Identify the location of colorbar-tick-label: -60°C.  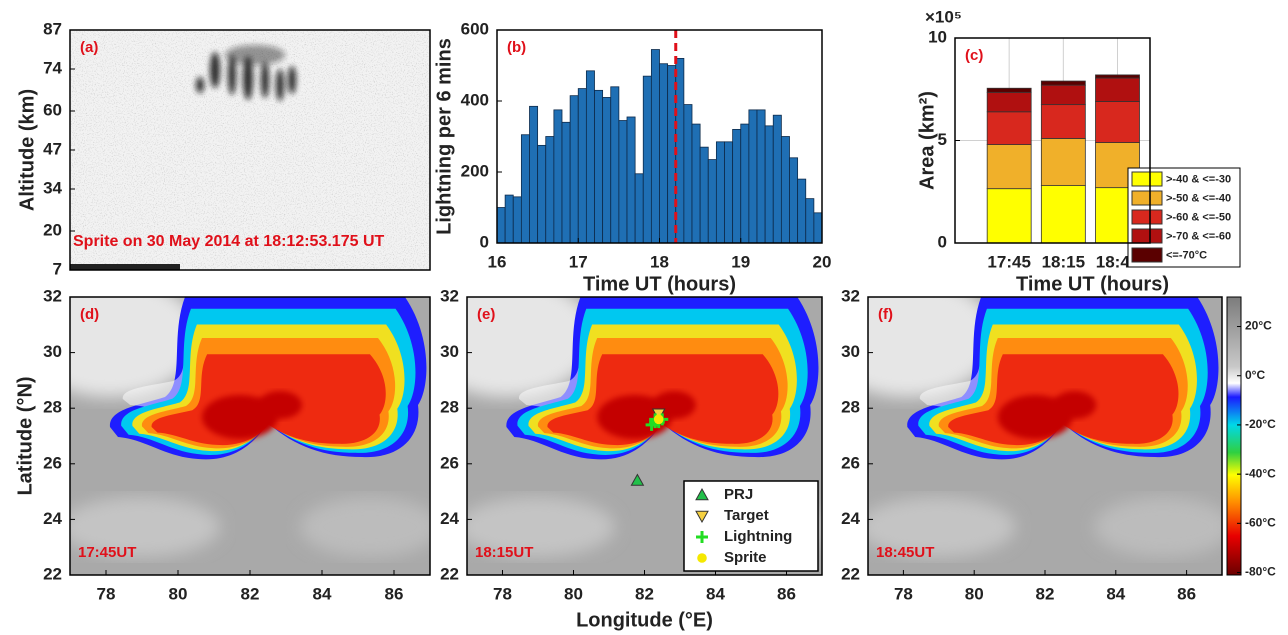
(1260, 523).